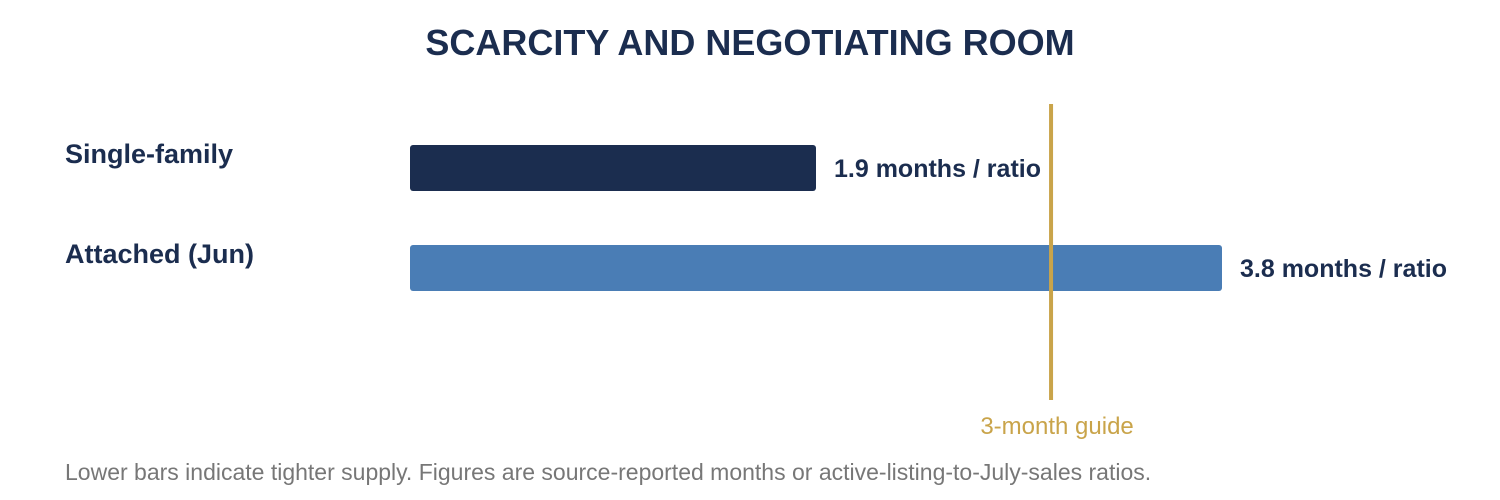  I want to click on category-label: Attached (Jun), so click(159, 254).